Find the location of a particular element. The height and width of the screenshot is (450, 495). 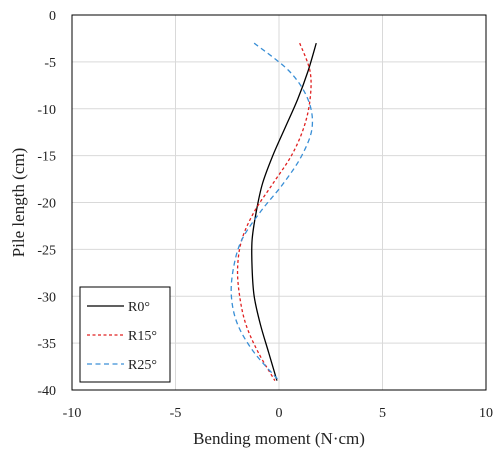

x-tick-labels: -10 -5 0 5 10 is located at coordinates (278, 413).